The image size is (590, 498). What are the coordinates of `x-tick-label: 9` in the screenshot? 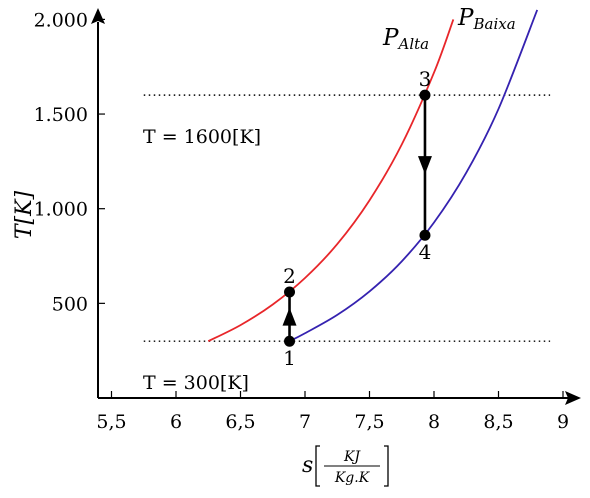 It's located at (563, 422).